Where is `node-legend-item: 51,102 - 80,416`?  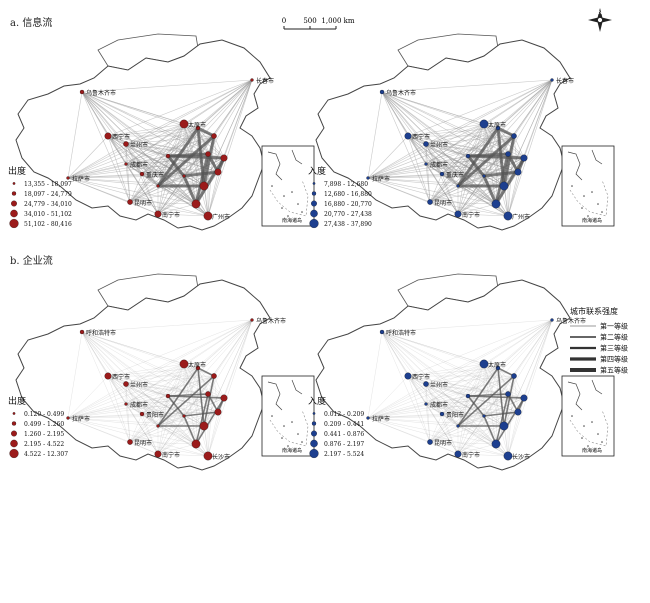
node-legend-item: 51,102 - 80,416 is located at coordinates (48, 224).